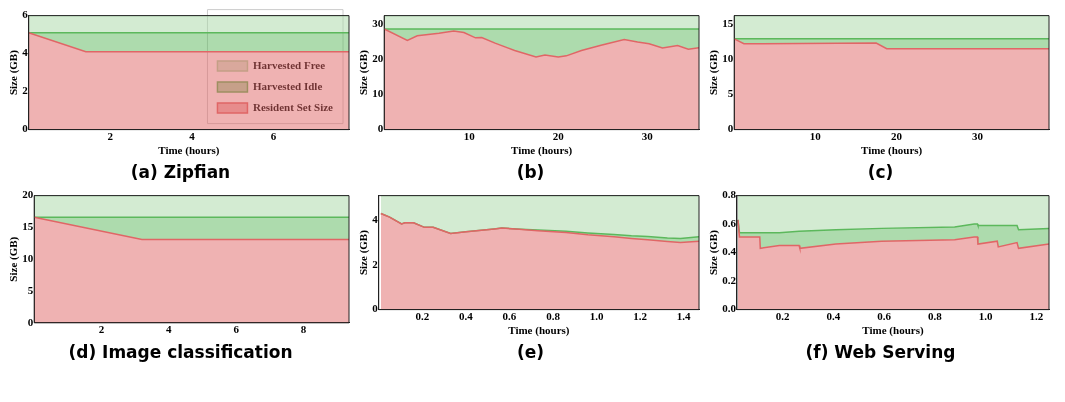 Image resolution: width=1065 pixels, height=402 pixels. I want to click on text: (b), so click(530, 172).